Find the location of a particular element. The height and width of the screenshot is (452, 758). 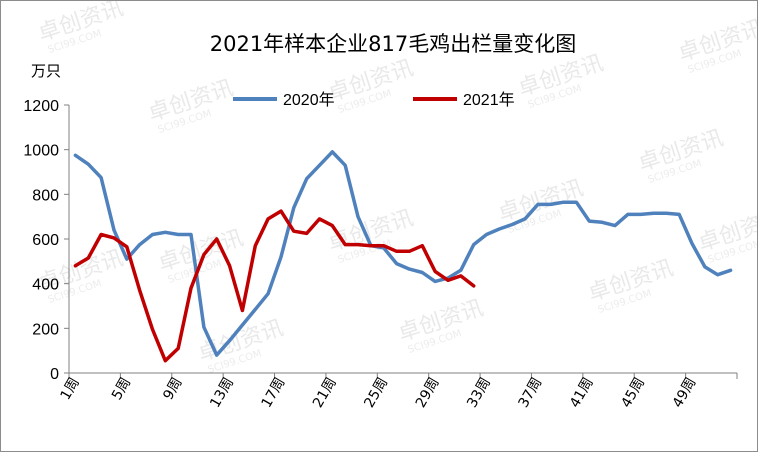

x-tick-label: 25周 is located at coordinates (376, 393).